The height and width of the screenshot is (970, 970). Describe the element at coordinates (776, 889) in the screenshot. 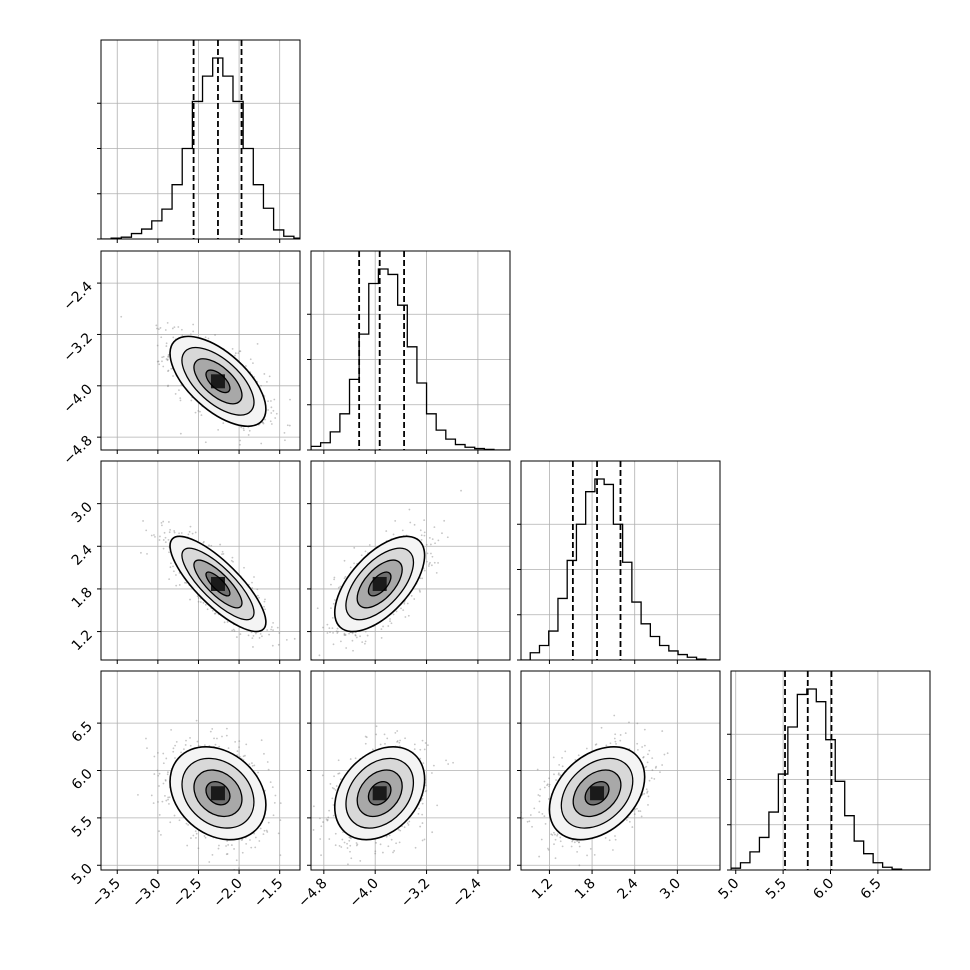

I see `x-tick-label: 5.5` at that location.